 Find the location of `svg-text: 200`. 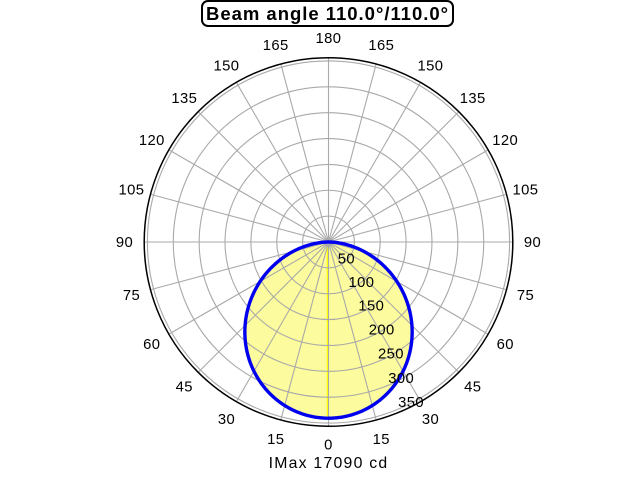

svg-text: 200 is located at coordinates (382, 331).